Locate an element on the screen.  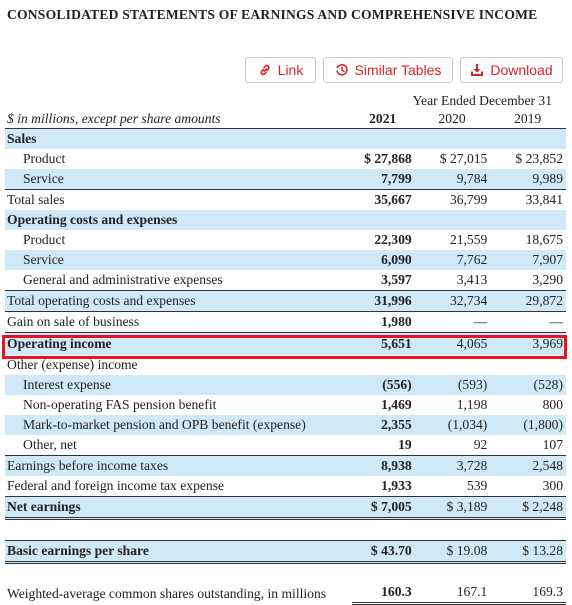
table-row: Service 7,799 9,784 9,989 is located at coordinates (285, 179).